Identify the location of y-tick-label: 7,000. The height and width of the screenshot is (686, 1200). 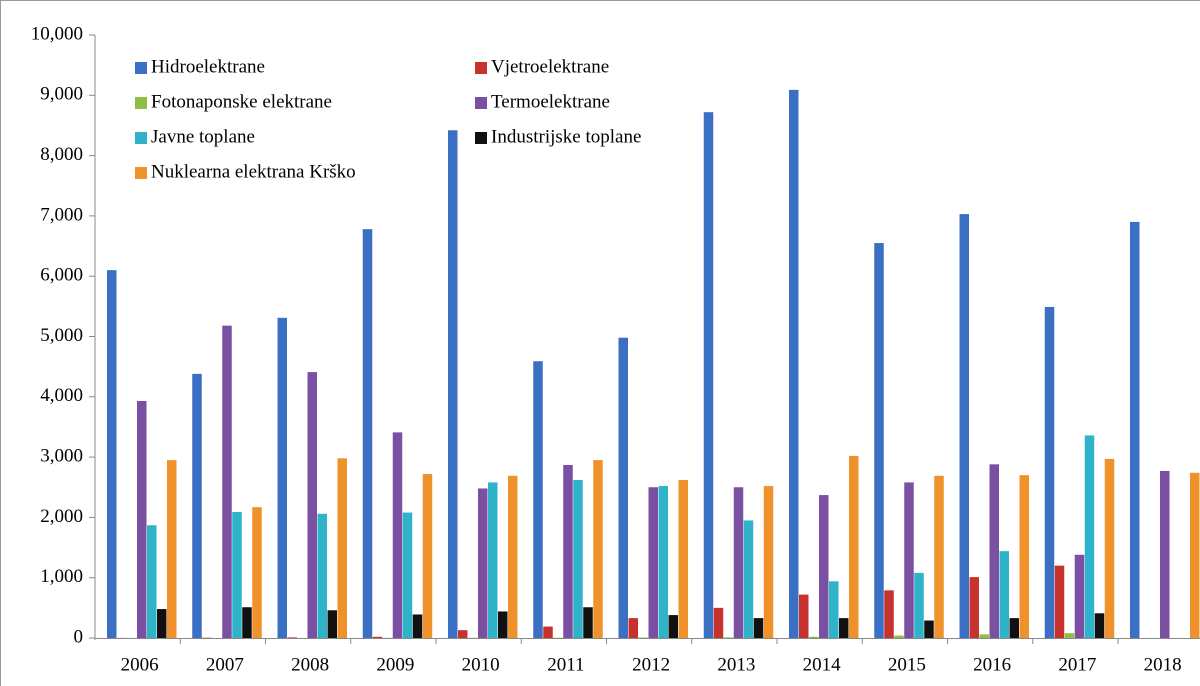
(61, 214).